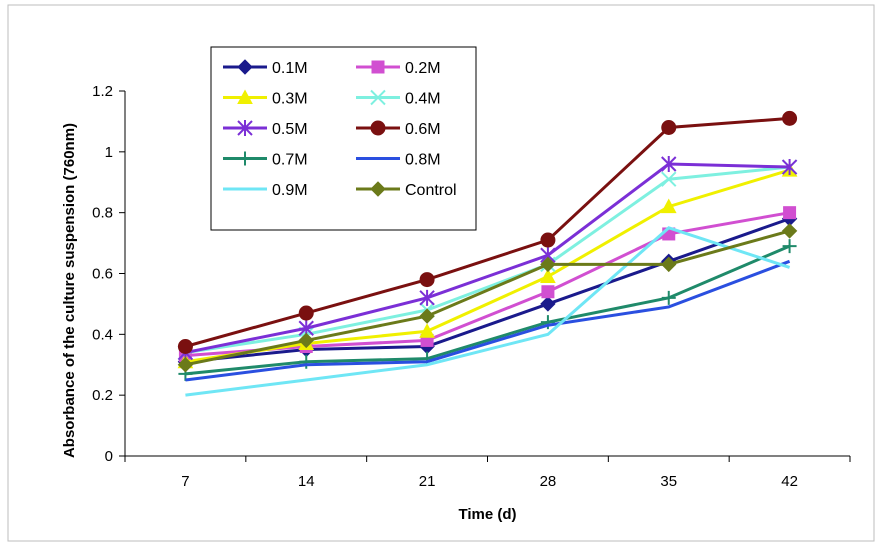 The height and width of the screenshot is (551, 882). What do you see at coordinates (265, 160) in the screenshot?
I see `legend-item: 0.7M` at bounding box center [265, 160].